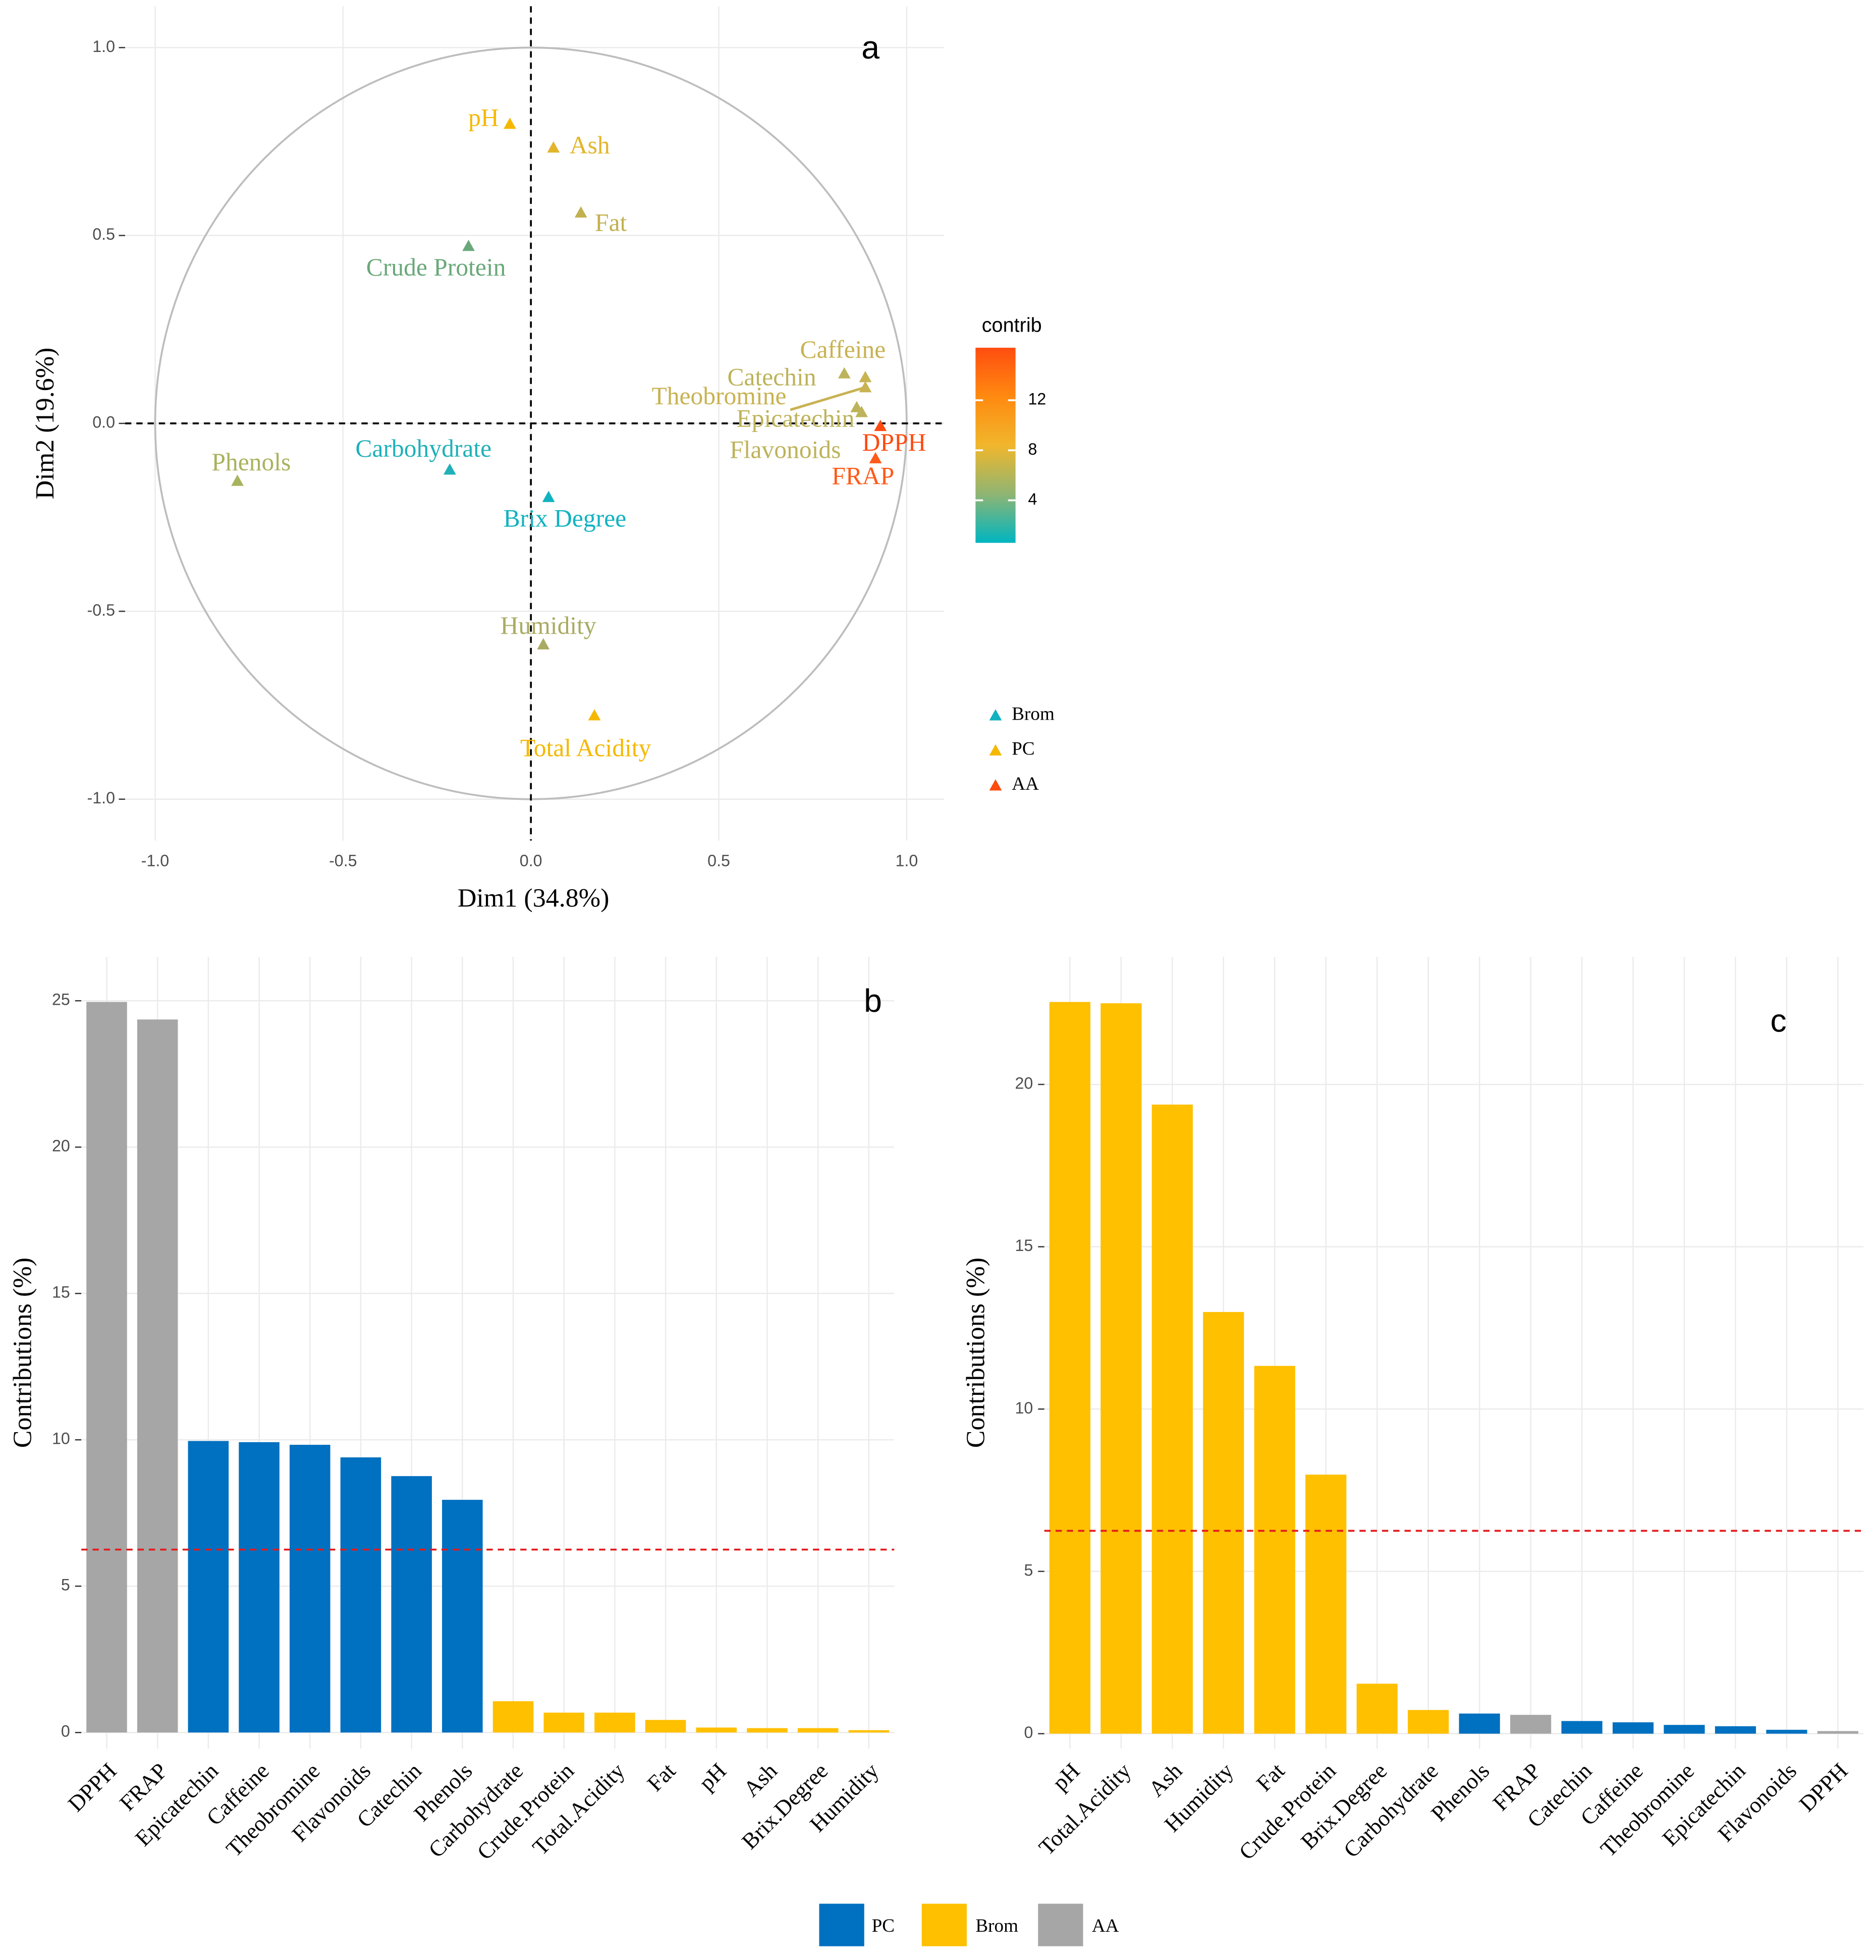 This screenshot has height=1960, width=1876. I want to click on point-label: Catechin, so click(771, 377).